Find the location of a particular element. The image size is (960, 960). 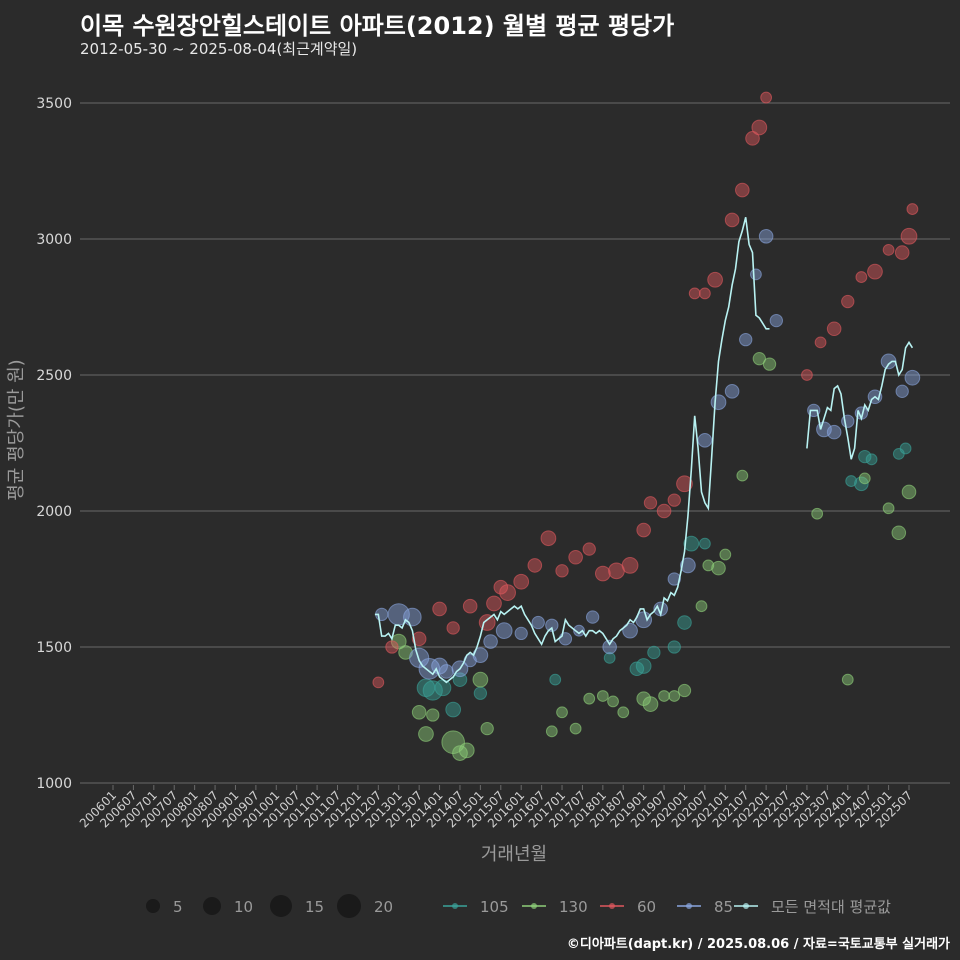

legend-size-label: 20 is located at coordinates (383, 907).